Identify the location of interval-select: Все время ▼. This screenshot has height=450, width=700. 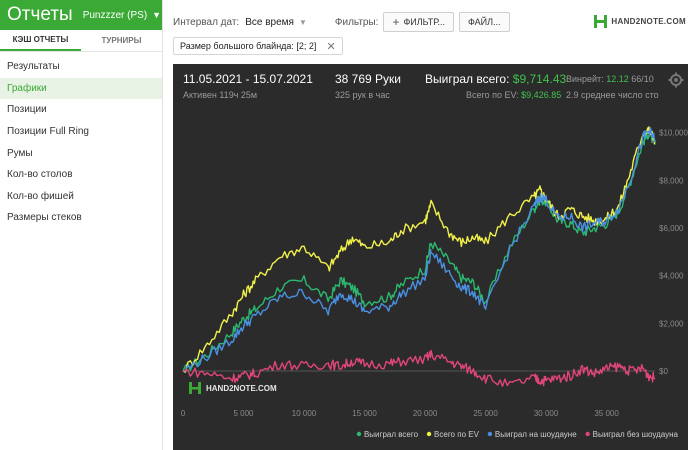
(276, 22).